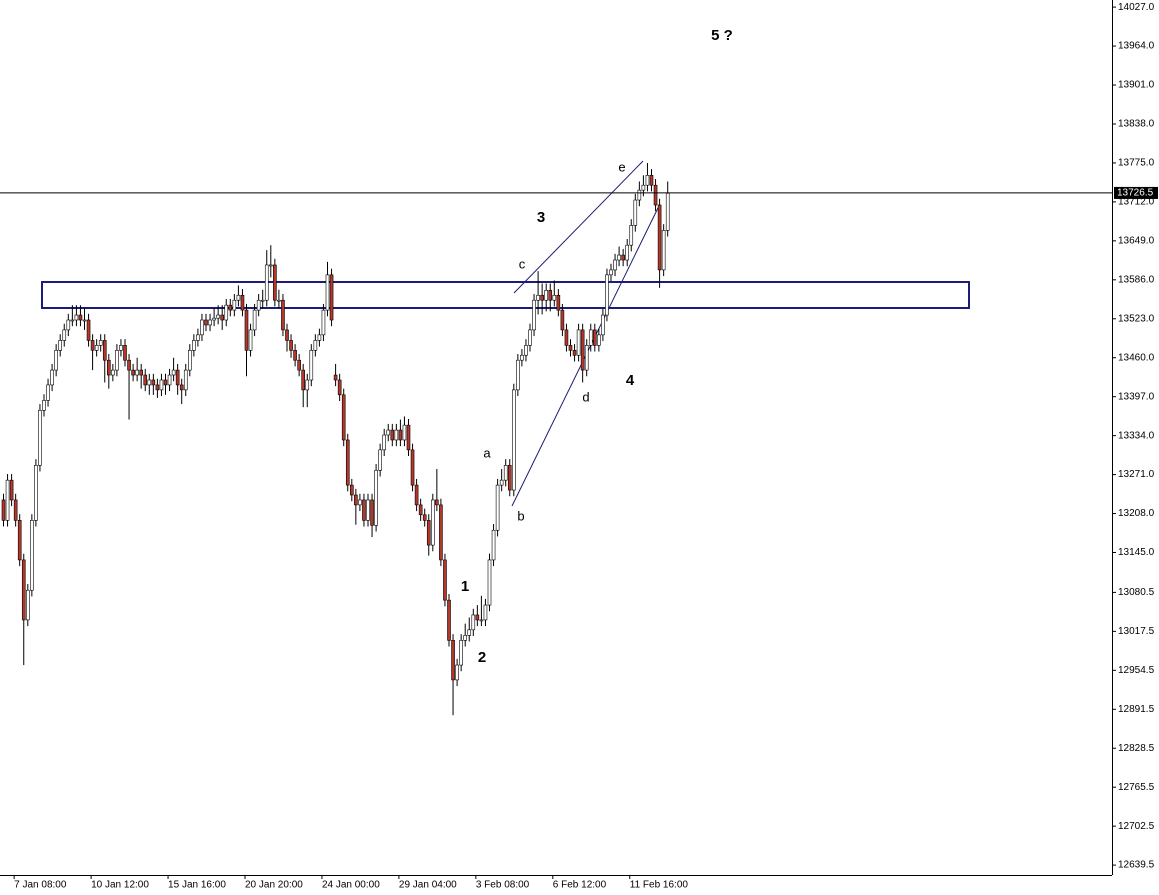  What do you see at coordinates (1136, 513) in the screenshot?
I see `y-tick-label: 13208.0` at bounding box center [1136, 513].